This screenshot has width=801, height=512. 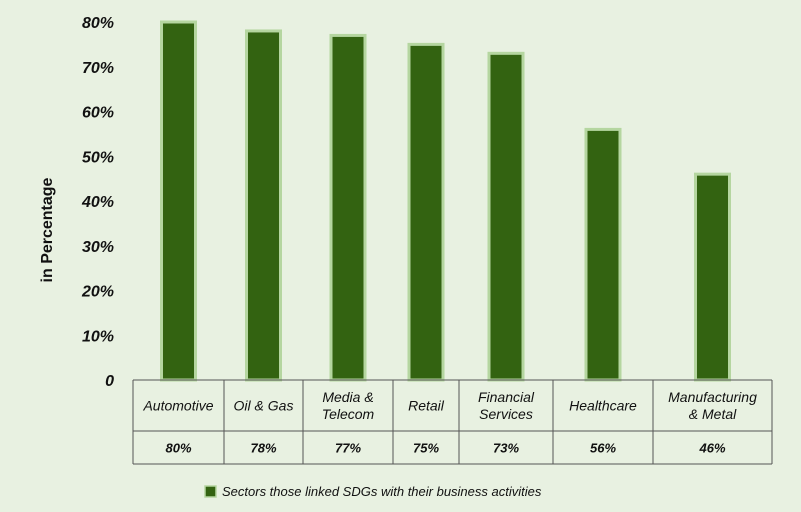 What do you see at coordinates (98, 23) in the screenshot?
I see `y-tick-label: 80%` at bounding box center [98, 23].